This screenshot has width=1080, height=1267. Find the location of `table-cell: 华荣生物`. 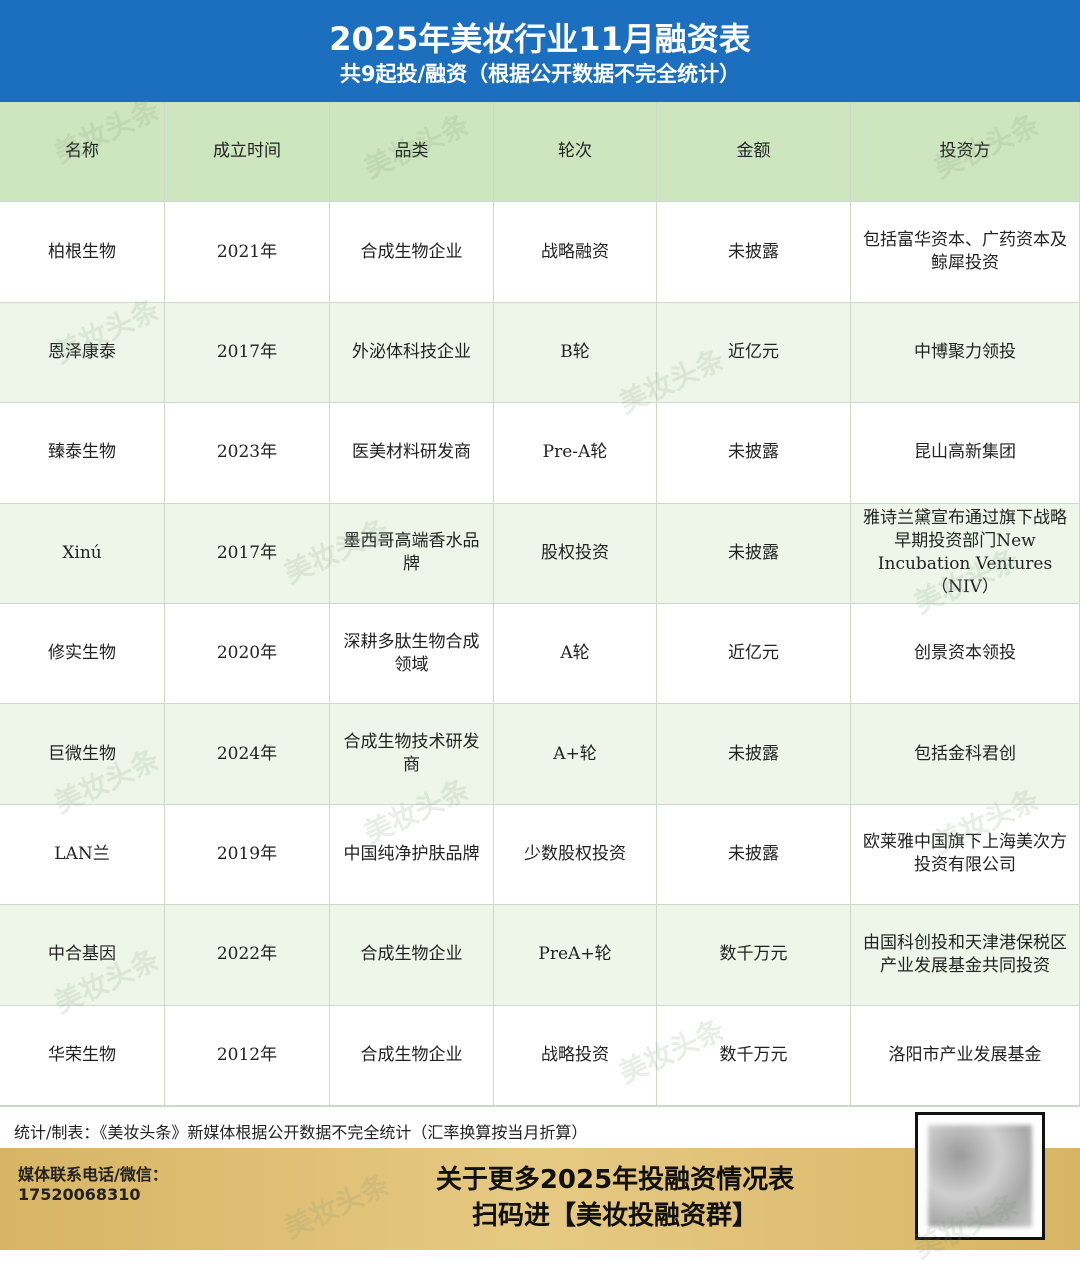

table-cell: 华荣生物 is located at coordinates (82, 1055).